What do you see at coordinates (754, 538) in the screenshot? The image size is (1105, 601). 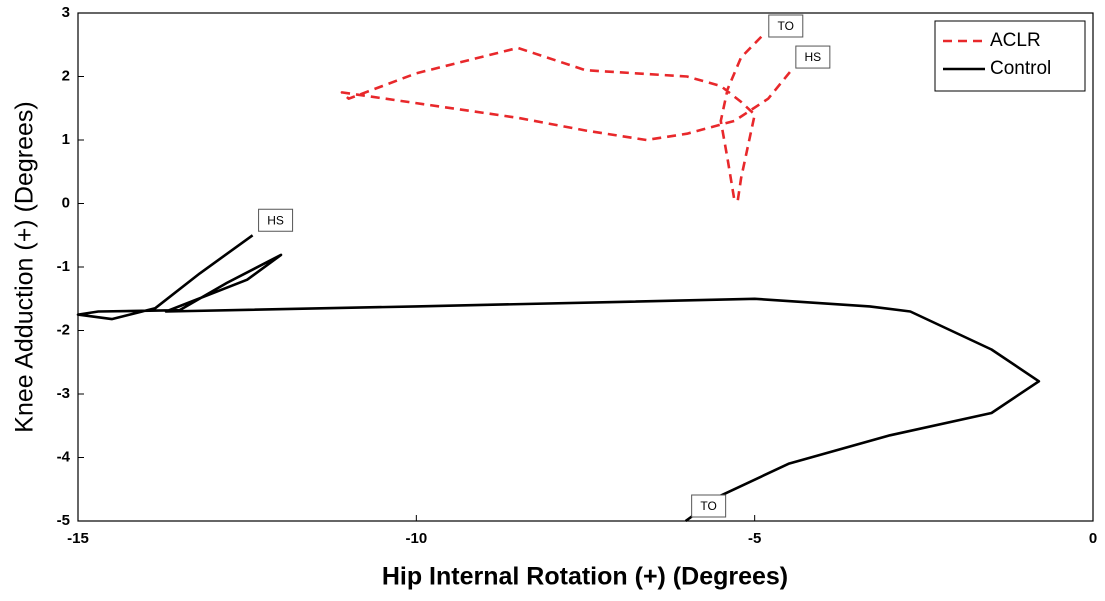 I see `x-tick-label: -5` at bounding box center [754, 538].